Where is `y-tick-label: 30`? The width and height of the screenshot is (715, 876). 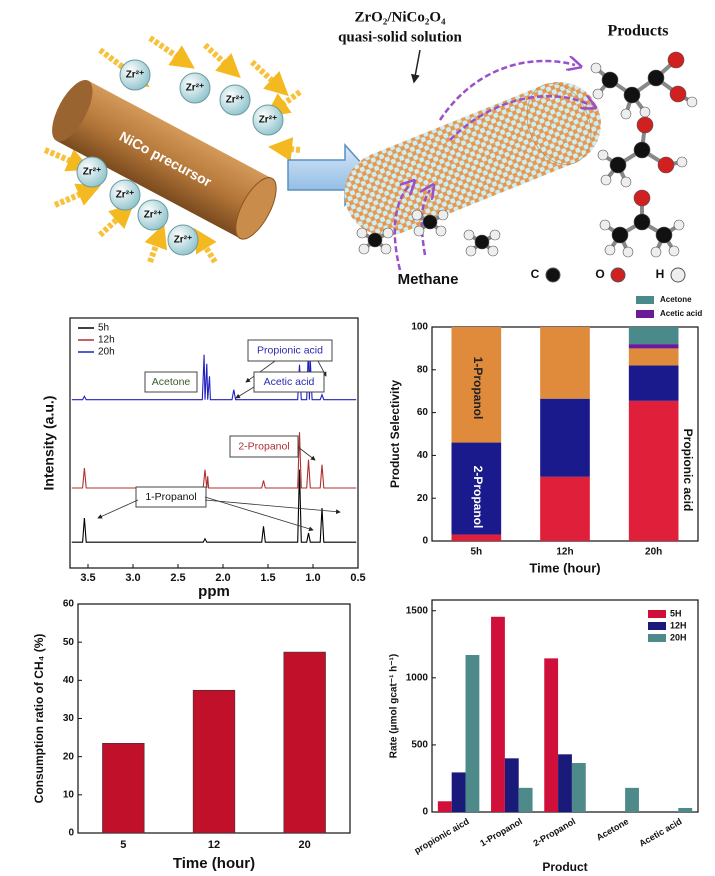 y-tick-label: 30 is located at coordinates (69, 718).